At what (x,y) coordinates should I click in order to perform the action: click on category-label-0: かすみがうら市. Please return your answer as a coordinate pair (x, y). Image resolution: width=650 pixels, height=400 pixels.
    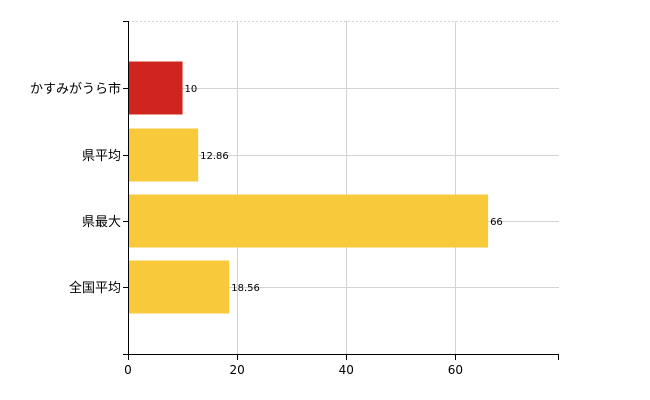
    Looking at the image, I should click on (75, 89).